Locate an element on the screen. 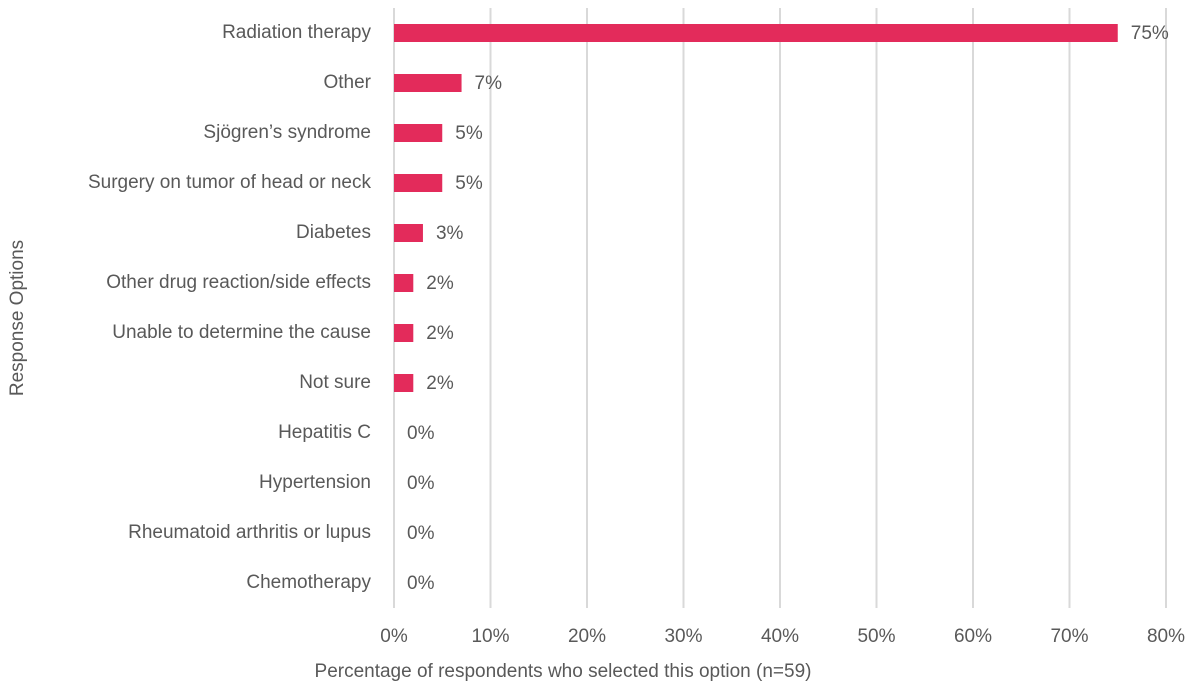 The width and height of the screenshot is (1196, 687). y-tick-label: Radiation therapy is located at coordinates (296, 32).